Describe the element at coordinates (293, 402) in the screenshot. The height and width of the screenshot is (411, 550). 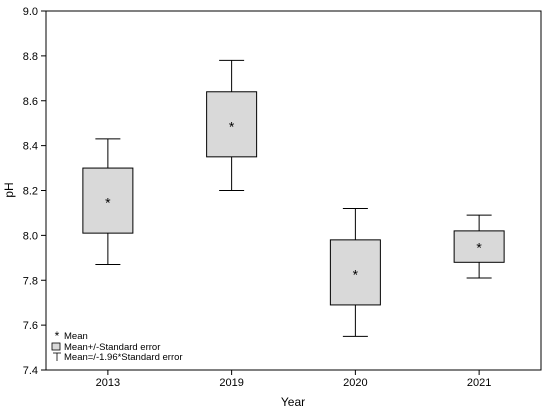
I see `x-axis-title: Year` at that location.